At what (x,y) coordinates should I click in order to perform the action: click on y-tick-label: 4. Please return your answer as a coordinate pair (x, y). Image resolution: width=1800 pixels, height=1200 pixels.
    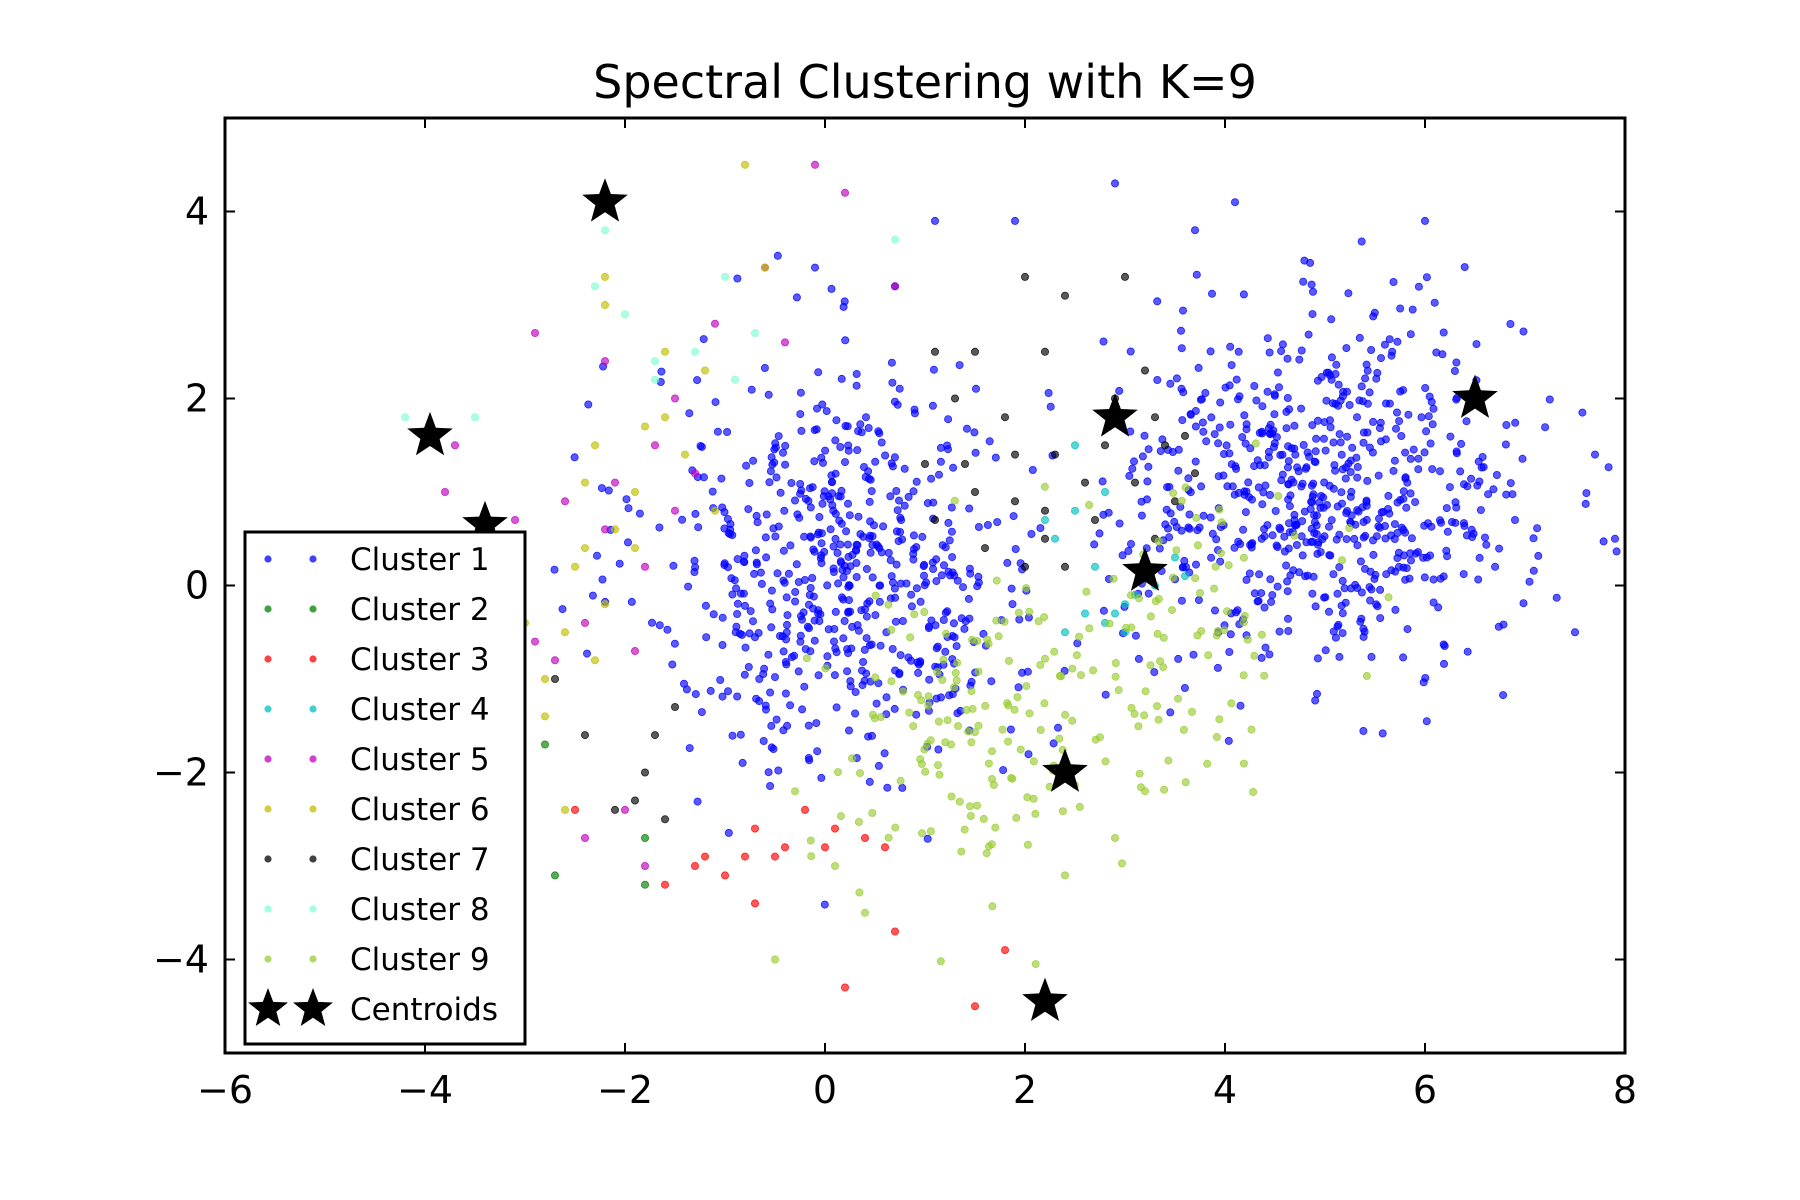
    Looking at the image, I should click on (197, 212).